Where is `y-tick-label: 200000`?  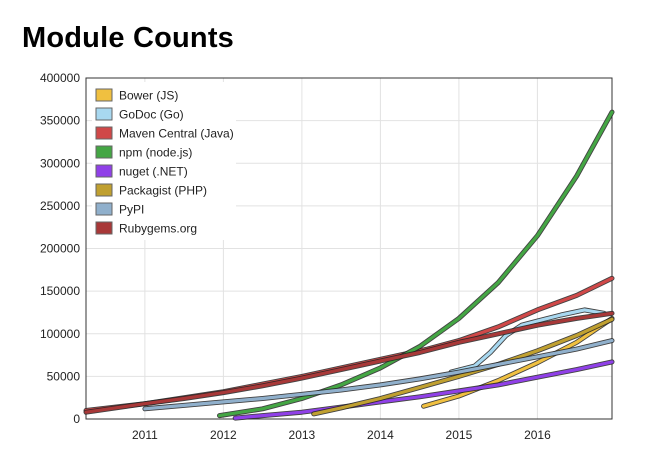 y-tick-label: 200000 is located at coordinates (60, 249).